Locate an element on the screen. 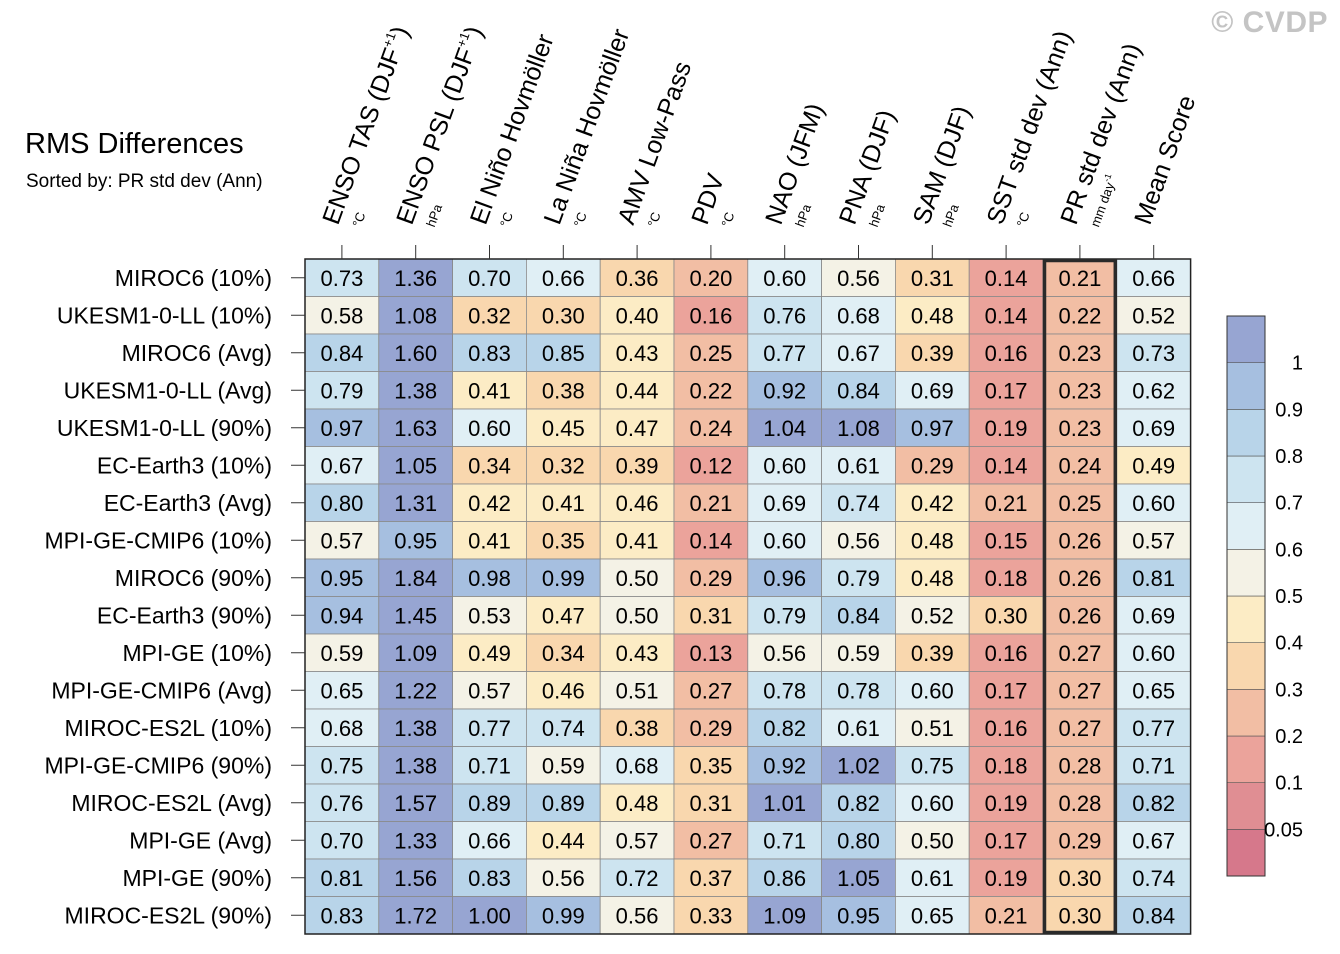 This screenshot has width=1340, height=954. row-label-mpi-ge-cmip6-avg: MPI-GE-CMIP6 (Avg) is located at coordinates (161, 690).